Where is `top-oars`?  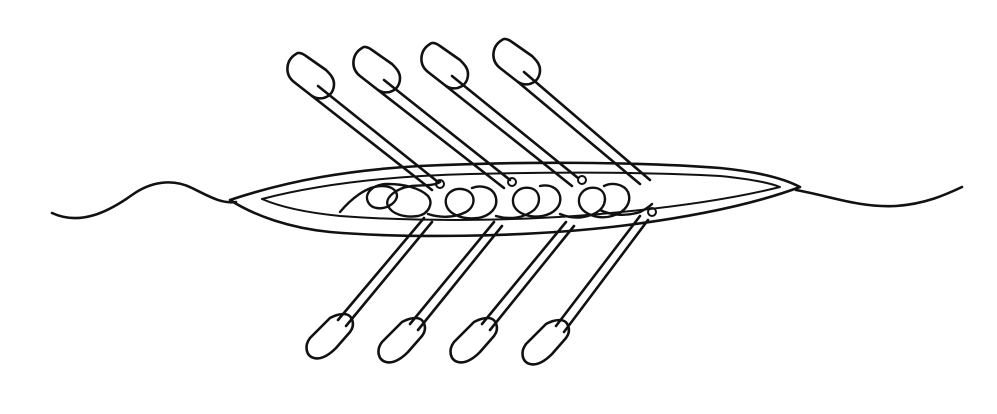
top-oars is located at coordinates (469, 114).